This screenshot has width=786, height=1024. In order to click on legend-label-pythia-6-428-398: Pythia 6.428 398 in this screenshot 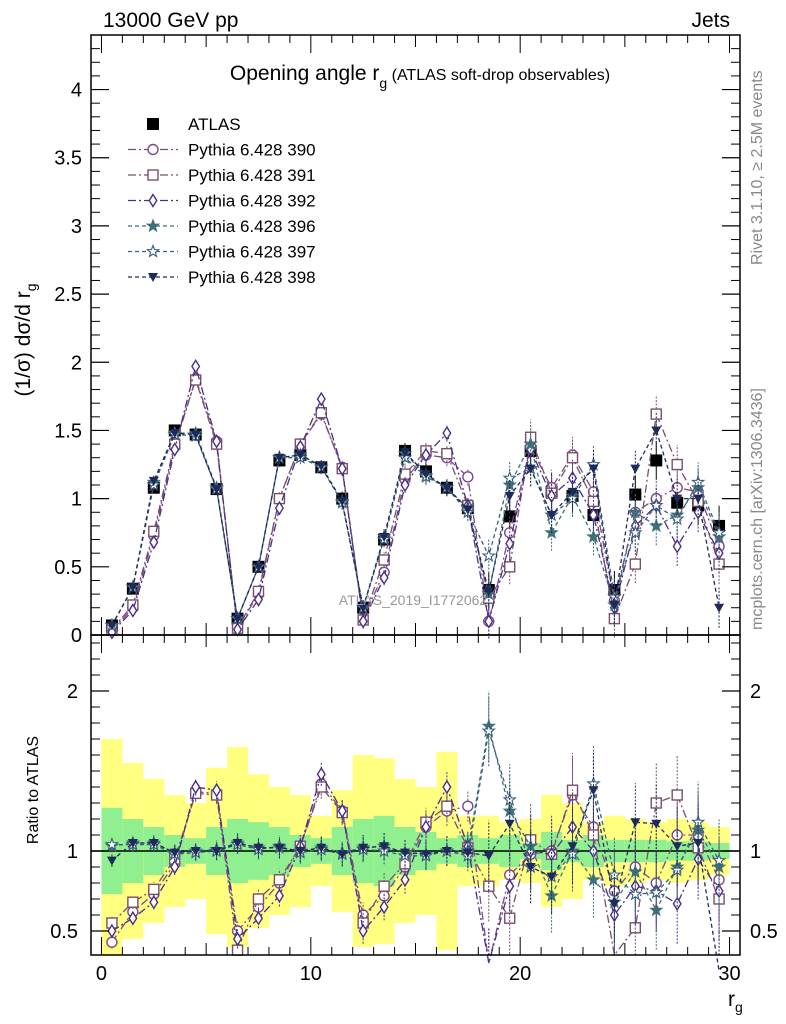, I will do `click(252, 277)`.